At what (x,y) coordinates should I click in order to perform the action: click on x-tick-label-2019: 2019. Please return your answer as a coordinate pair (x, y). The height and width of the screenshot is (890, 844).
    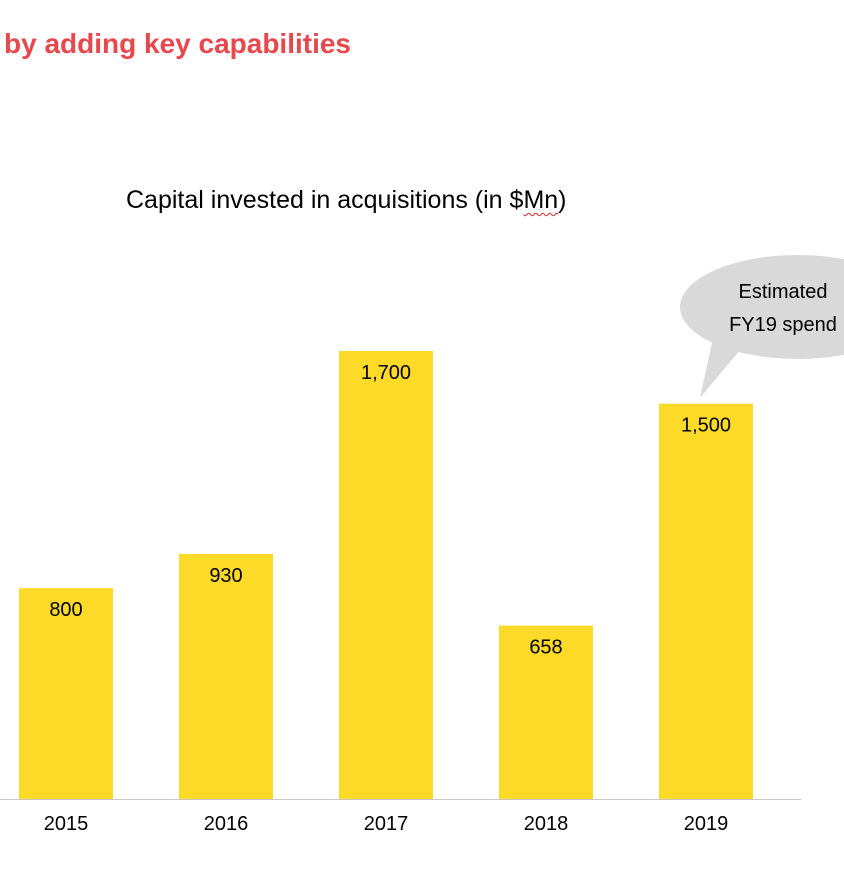
    Looking at the image, I should click on (706, 824).